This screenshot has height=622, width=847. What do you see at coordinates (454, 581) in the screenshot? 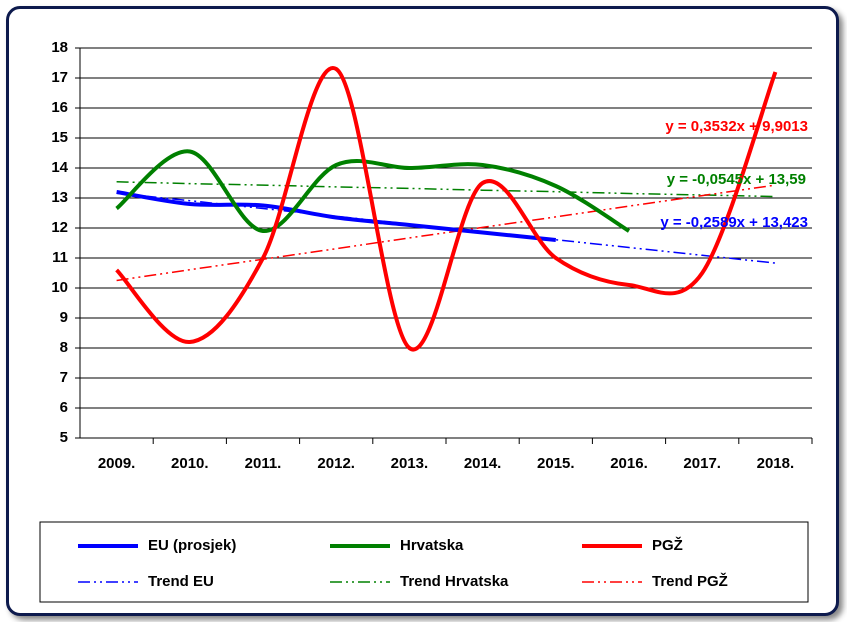
I see `legend-label: Trend Hrvatska` at bounding box center [454, 581].